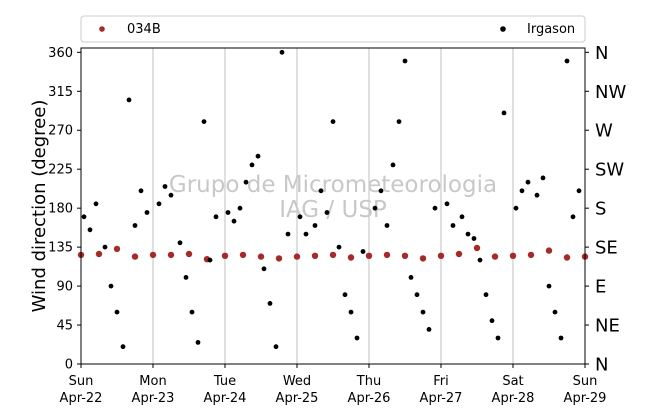 The height and width of the screenshot is (409, 650). Describe the element at coordinates (513, 398) in the screenshot. I see `x-tick-label-date: Apr-28` at that location.